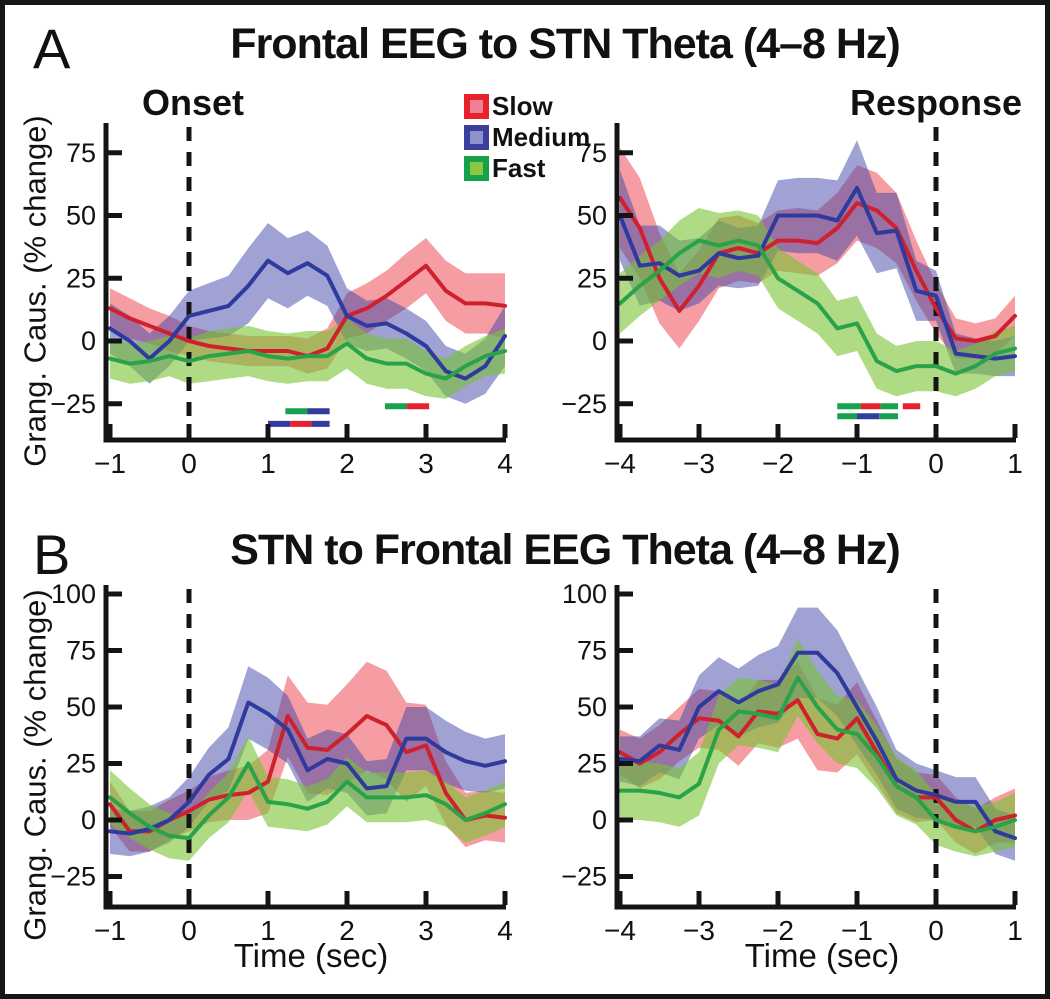  I want to click on a-onset-line-fast, so click(307, 361).